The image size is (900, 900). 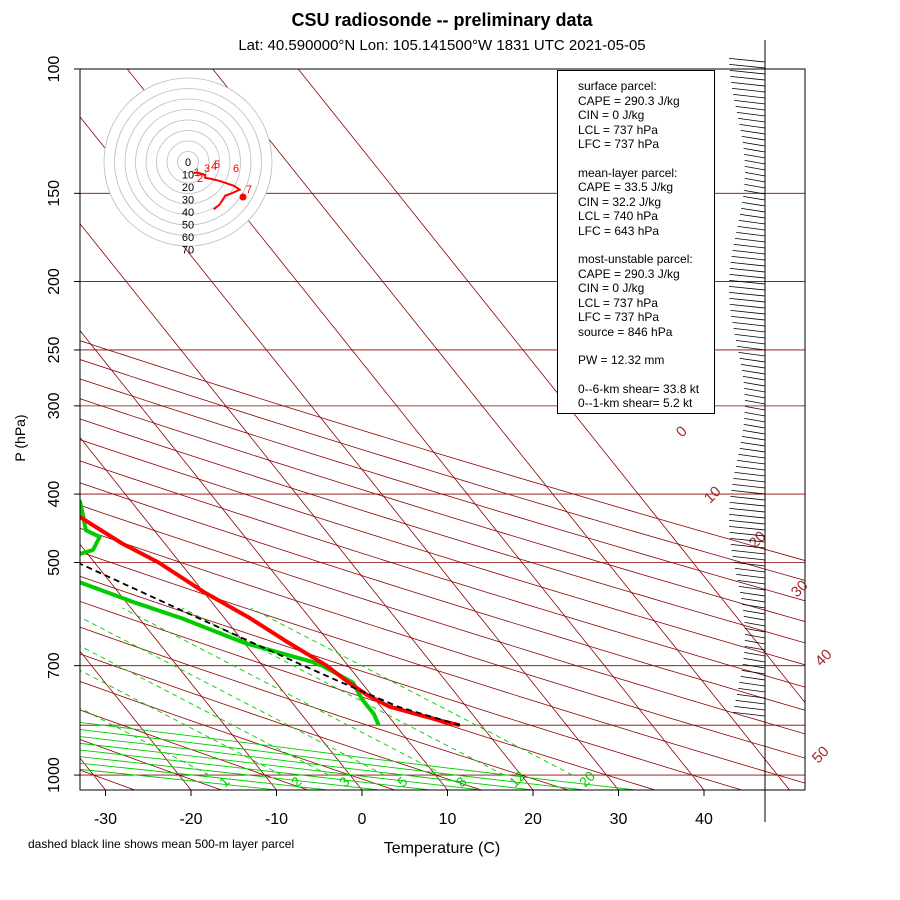 I want to click on info-line: LFC = 737 hPa, so click(x=619, y=144).